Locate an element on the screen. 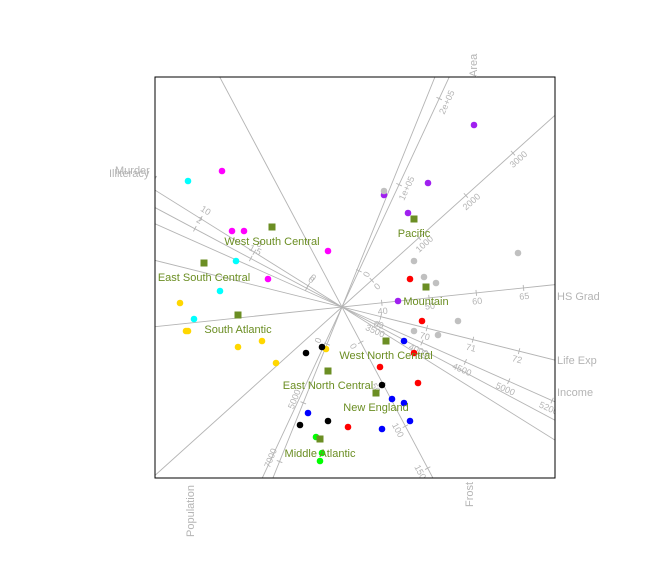 This screenshot has width=672, height=576. tick-label: 9000 is located at coordinates (247, 517).